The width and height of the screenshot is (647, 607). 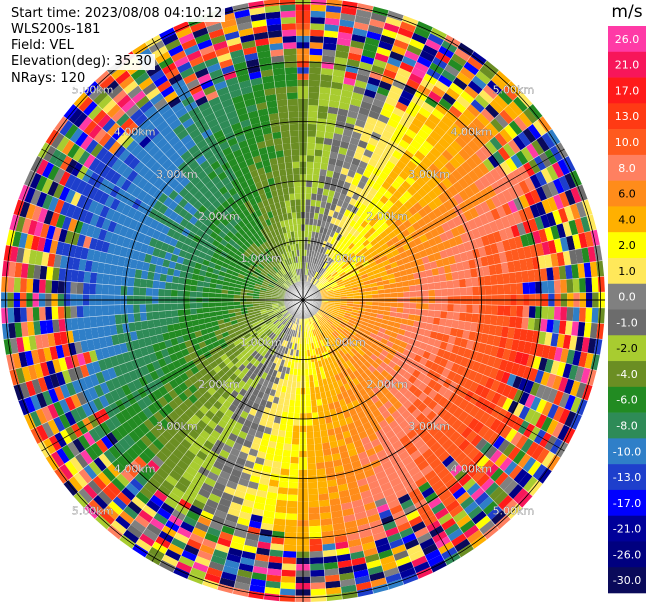 I want to click on ray-gap, so click(x=445, y=249).